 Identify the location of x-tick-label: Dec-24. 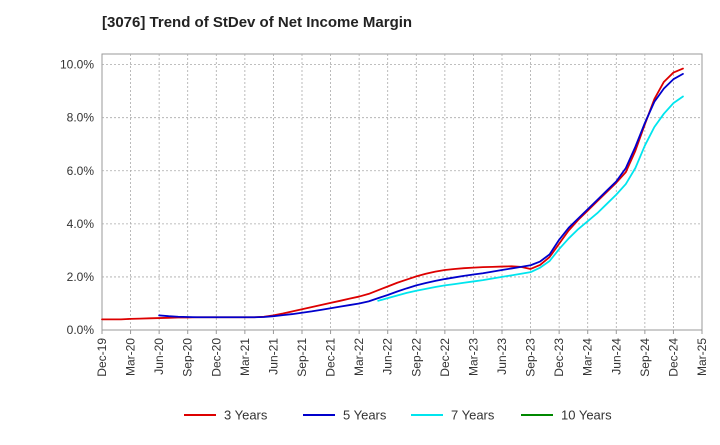
(673, 357).